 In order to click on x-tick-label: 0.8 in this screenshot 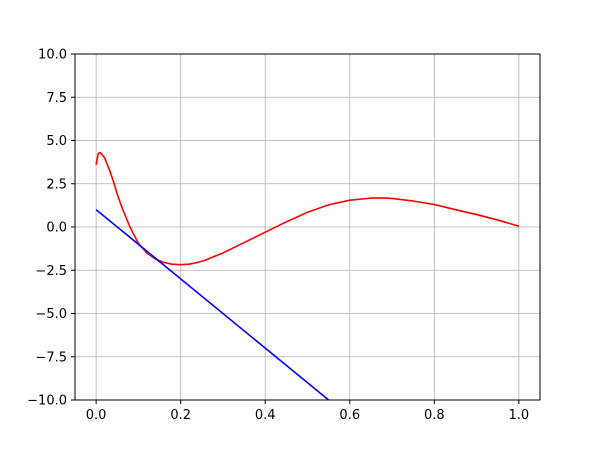, I will do `click(434, 415)`.